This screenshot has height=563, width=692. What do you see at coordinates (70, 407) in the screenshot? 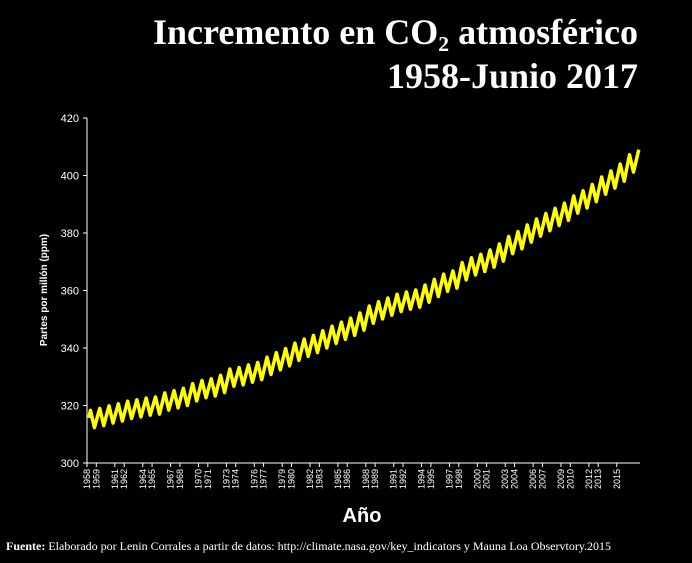
I see `y-tick-label: 320` at bounding box center [70, 407].